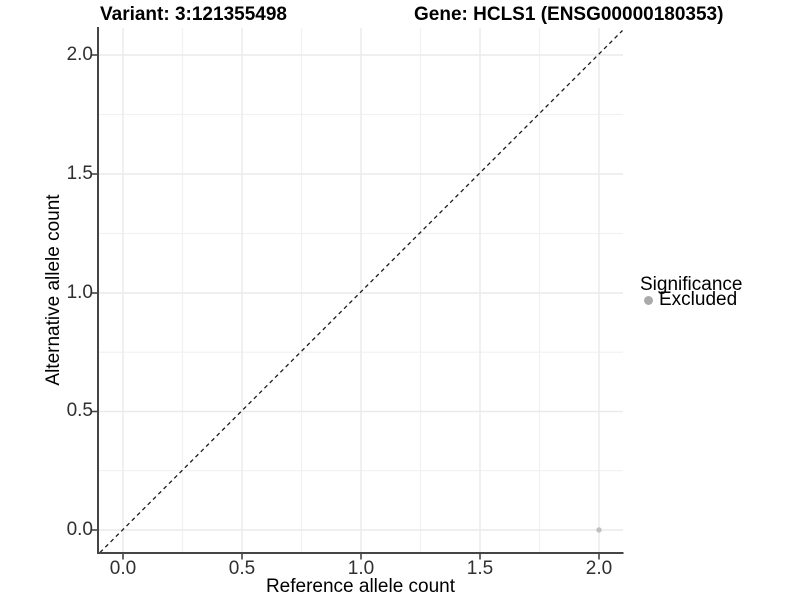 This screenshot has width=800, height=600. I want to click on x-tick-label: 1.5, so click(480, 568).